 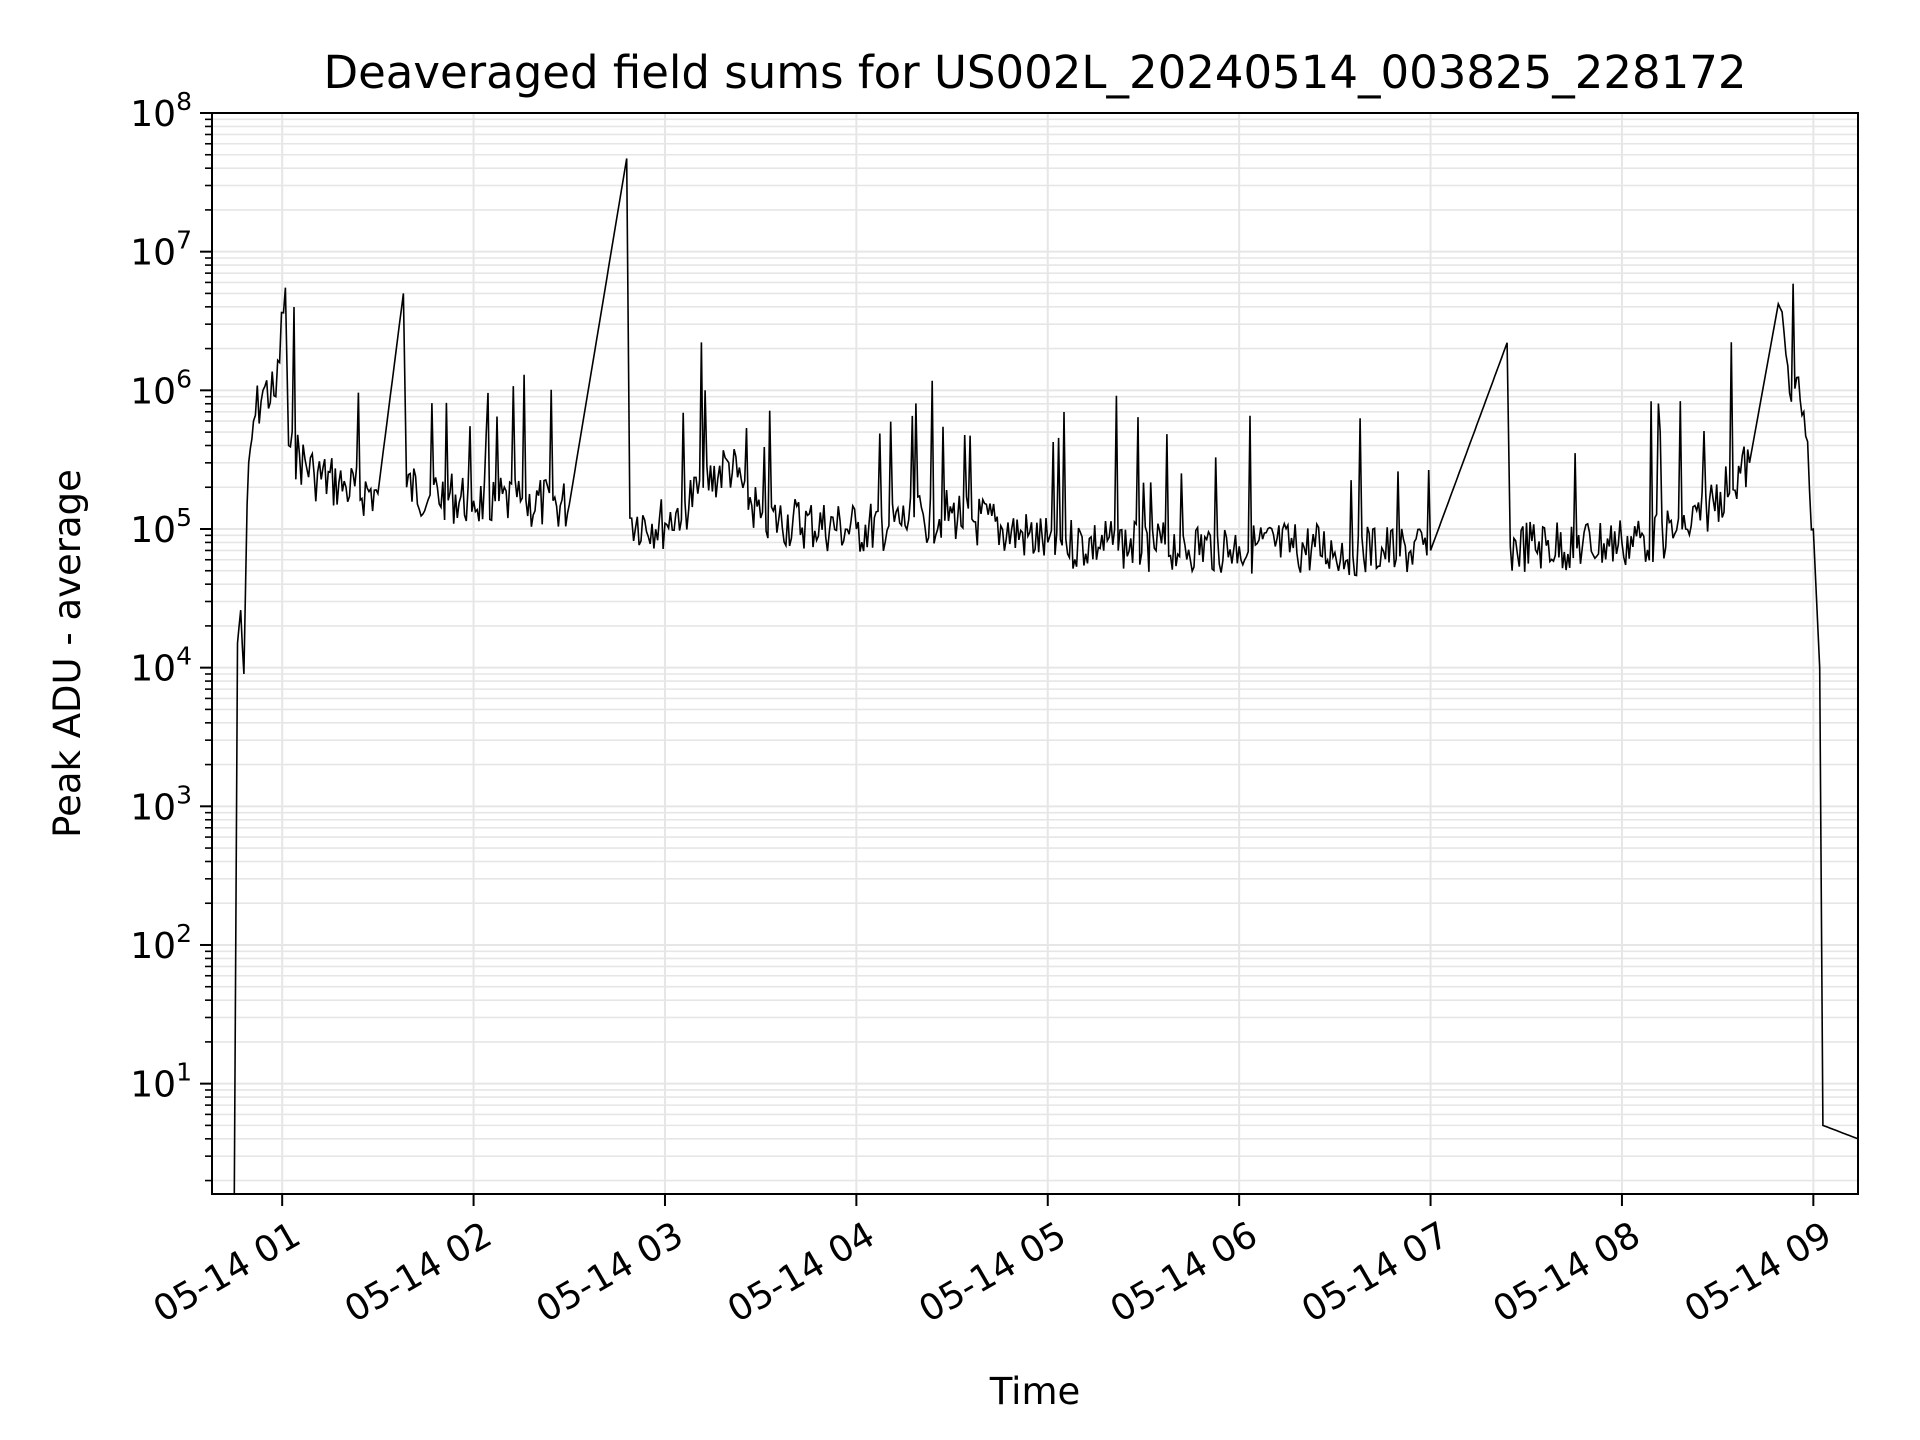 I want to click on y-tick-label: 10⁸, so click(x=161, y=111).